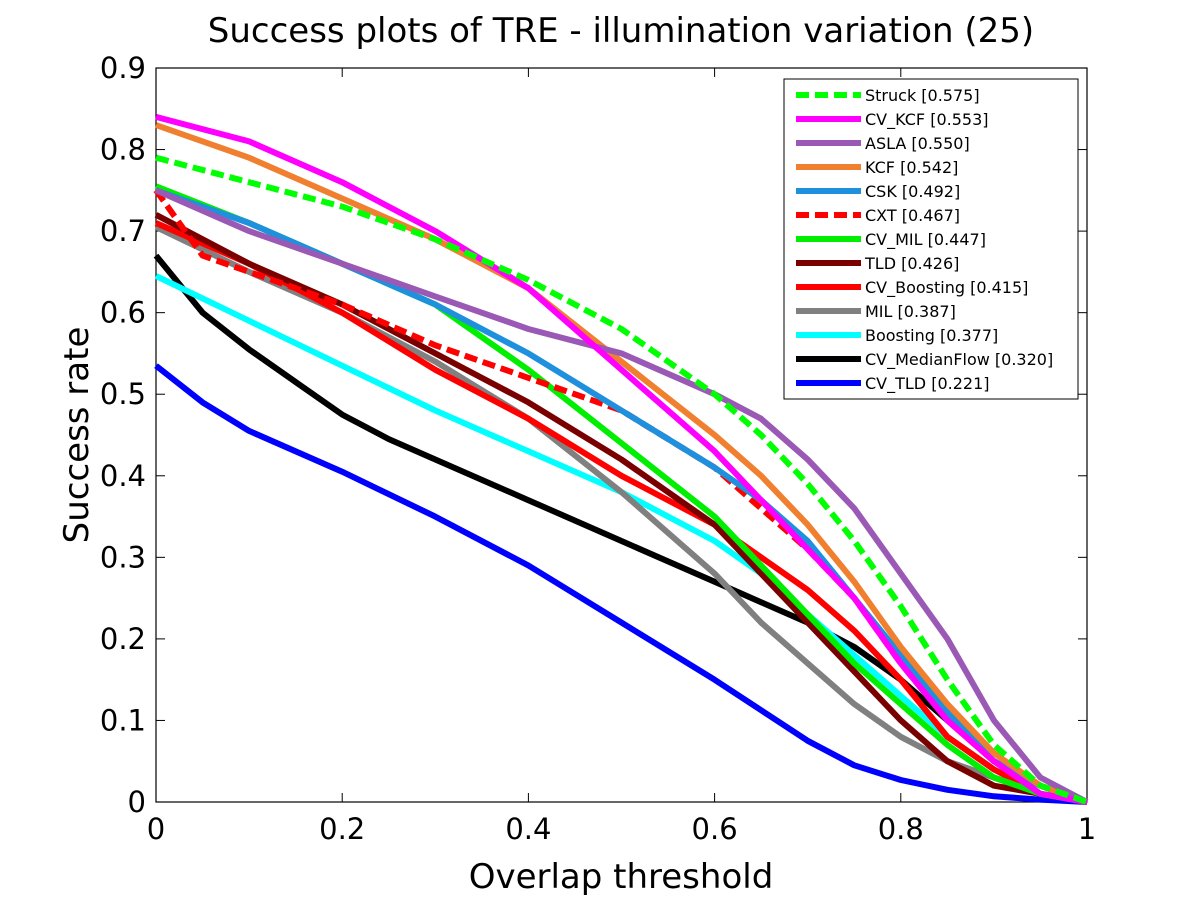 Image resolution: width=1201 pixels, height=901 pixels. I want to click on legend-label: Struck [0.575], so click(922, 95).